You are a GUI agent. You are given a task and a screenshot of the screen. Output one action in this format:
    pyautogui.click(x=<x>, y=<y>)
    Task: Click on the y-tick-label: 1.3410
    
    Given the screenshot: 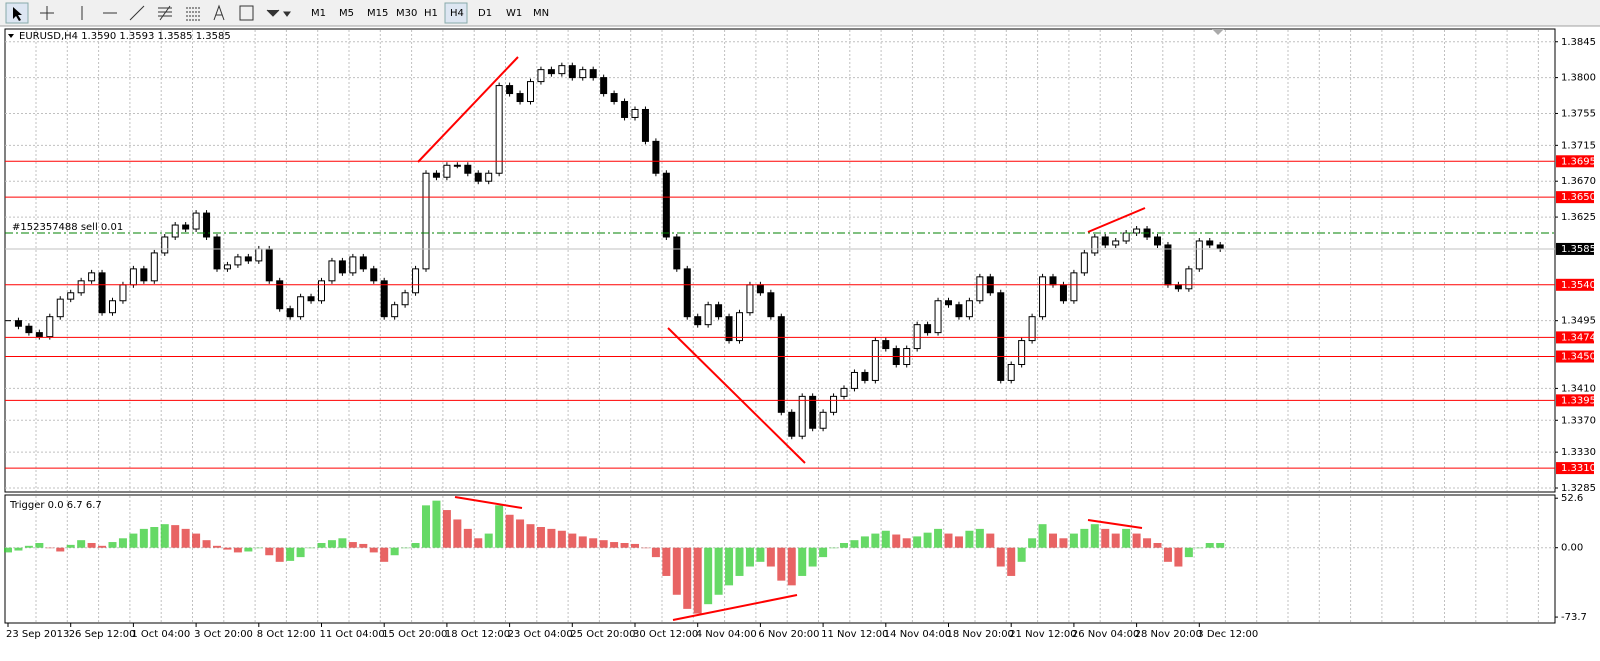 What is the action you would take?
    pyautogui.click(x=1578, y=388)
    